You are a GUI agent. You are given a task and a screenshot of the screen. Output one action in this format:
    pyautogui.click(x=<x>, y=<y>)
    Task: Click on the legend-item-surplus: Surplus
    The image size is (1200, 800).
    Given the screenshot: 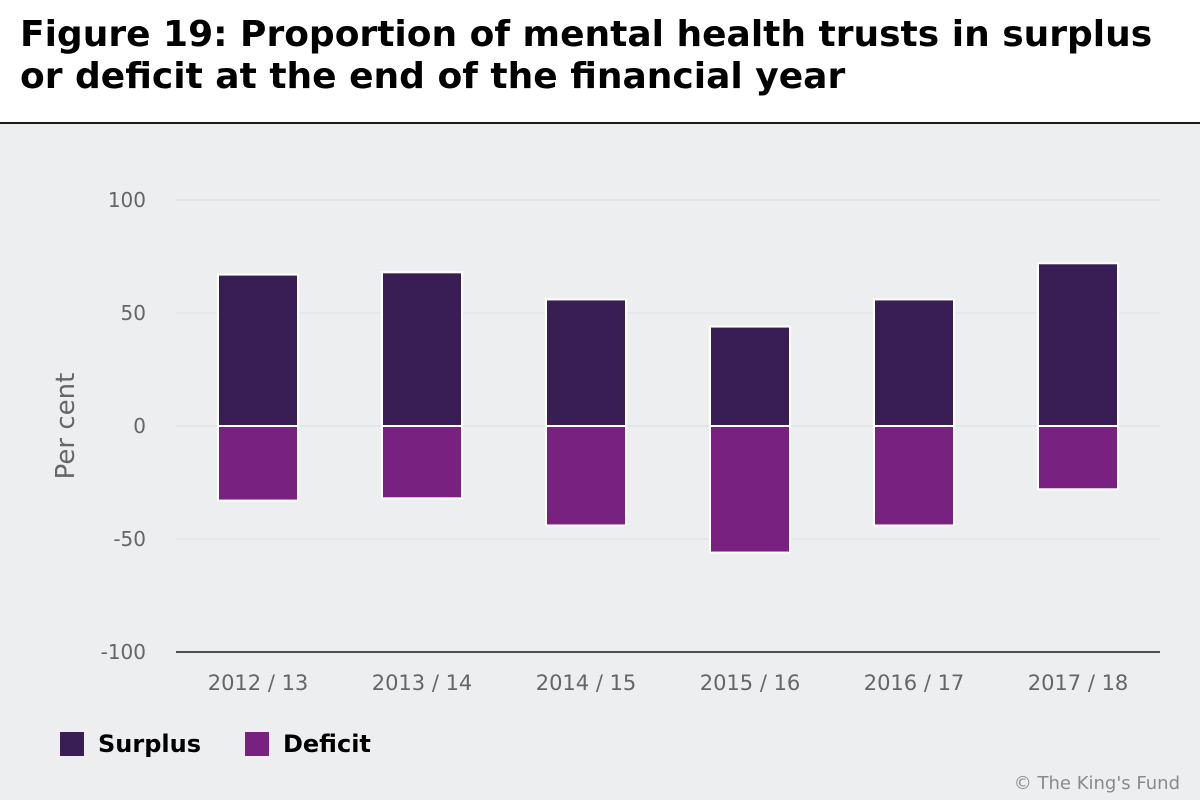 What is the action you would take?
    pyautogui.click(x=130, y=744)
    